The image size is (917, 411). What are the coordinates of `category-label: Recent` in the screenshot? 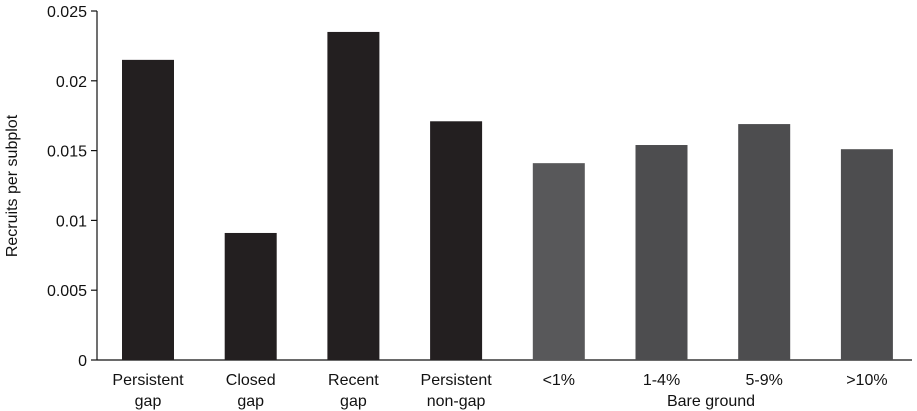 It's located at (353, 380).